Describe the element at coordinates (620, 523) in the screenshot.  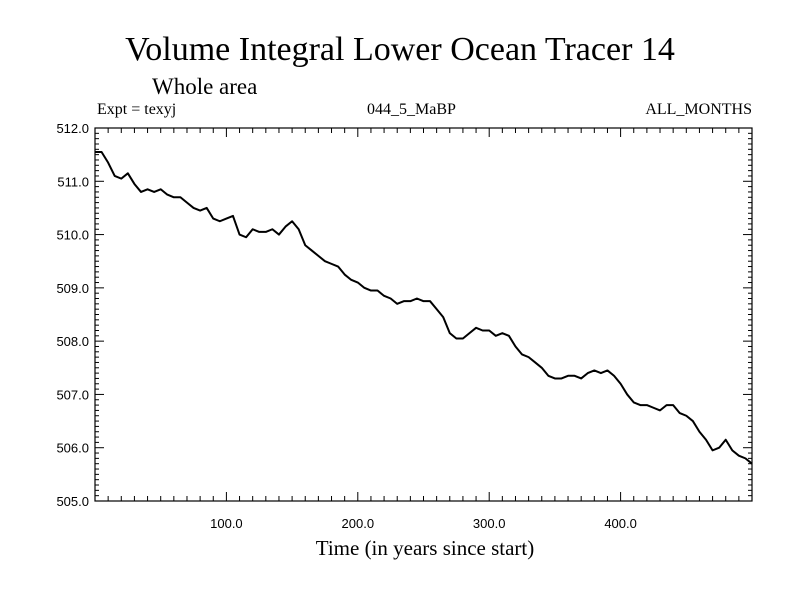
I see `x-tick-label: 400.0` at that location.